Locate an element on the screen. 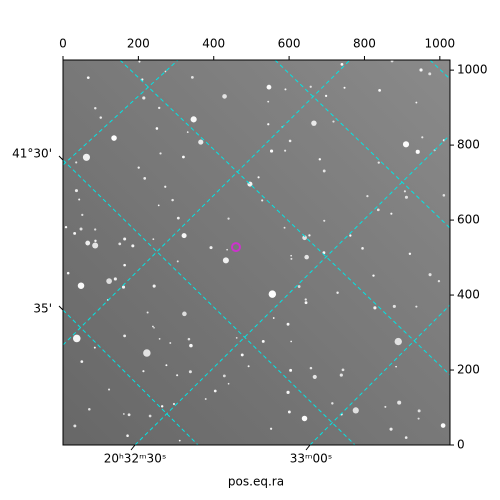  x-tick-label: 800 is located at coordinates (364, 44).